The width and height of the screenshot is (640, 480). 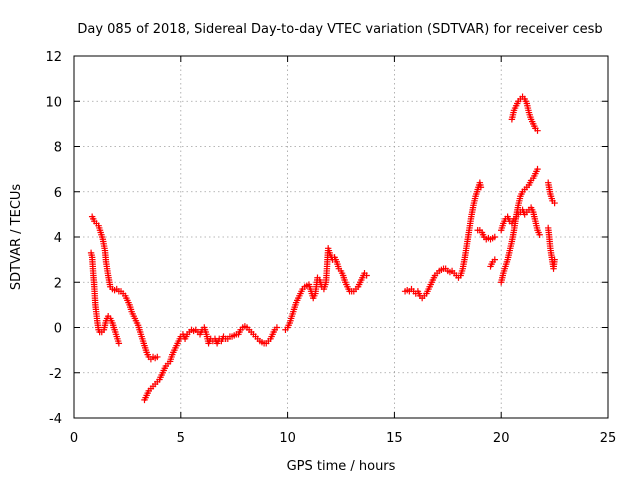 What do you see at coordinates (55, 374) in the screenshot?
I see `y-tick-label: -2` at bounding box center [55, 374].